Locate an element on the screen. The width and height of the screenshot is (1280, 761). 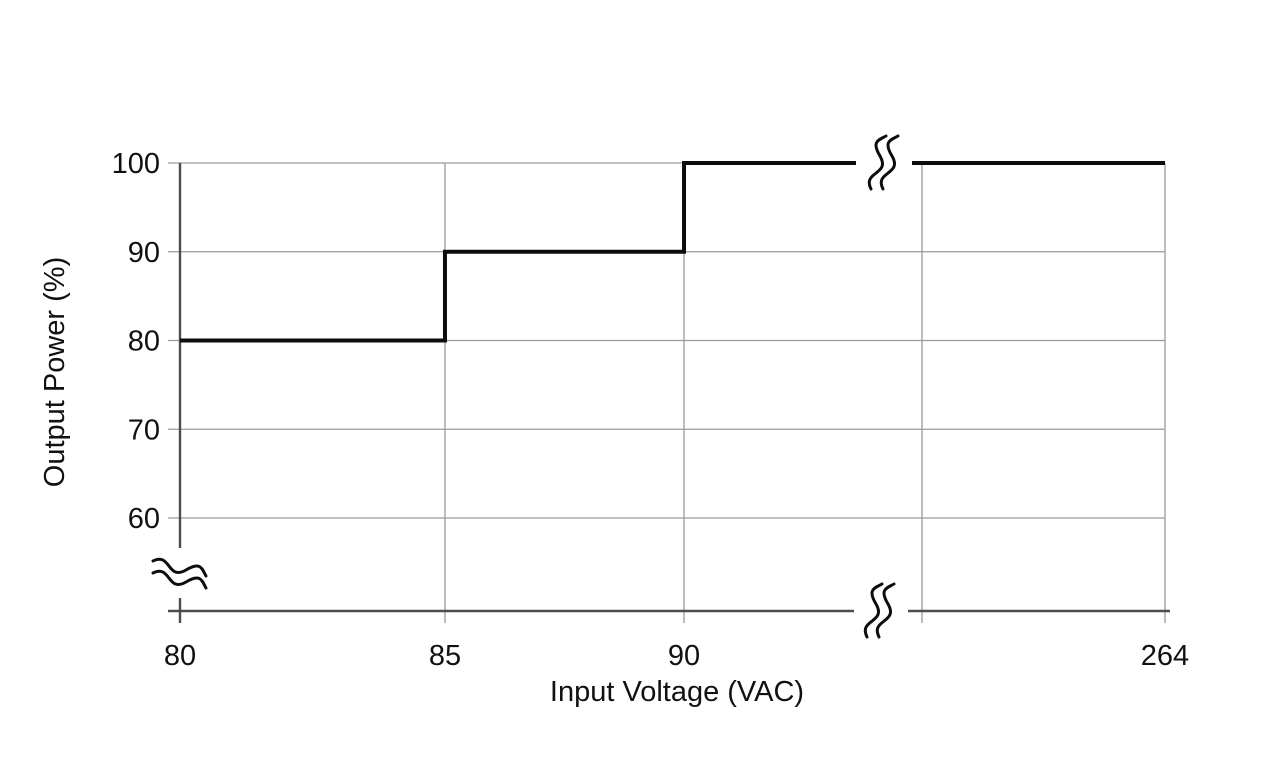
axis-break-glyph-x-axis is located at coordinates (879, 610).